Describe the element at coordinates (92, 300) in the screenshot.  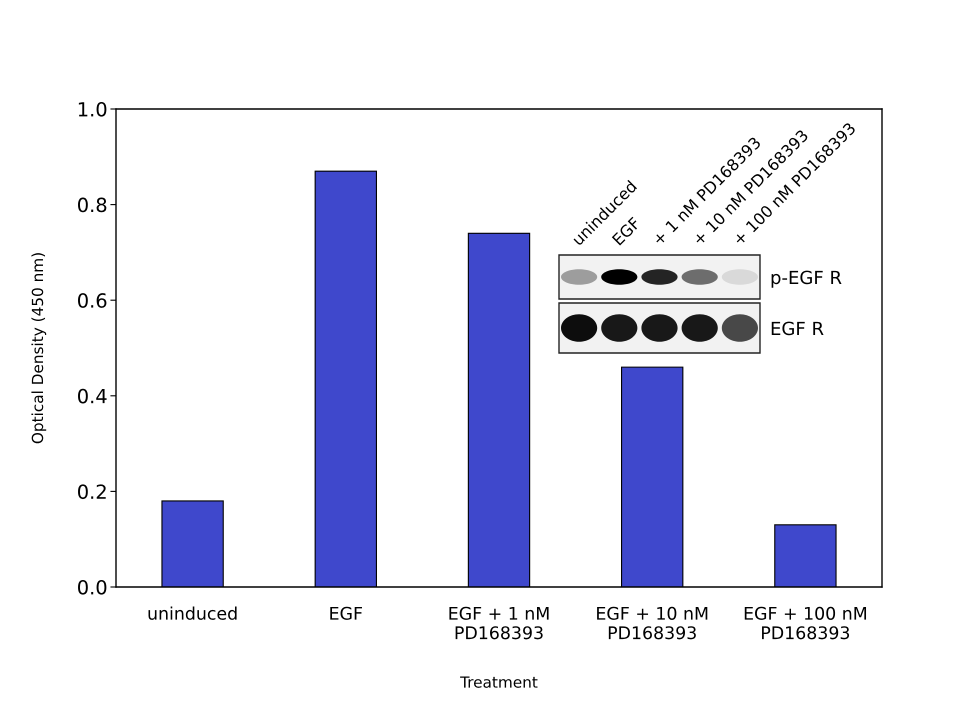
I see `y-tick-label: 0.6` at that location.